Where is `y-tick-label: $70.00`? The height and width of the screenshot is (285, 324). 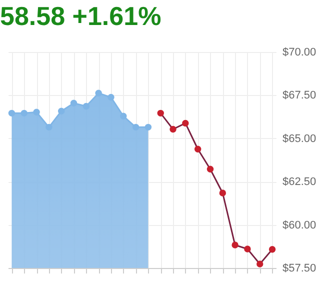
y-tick-label: $70.00 is located at coordinates (299, 52).